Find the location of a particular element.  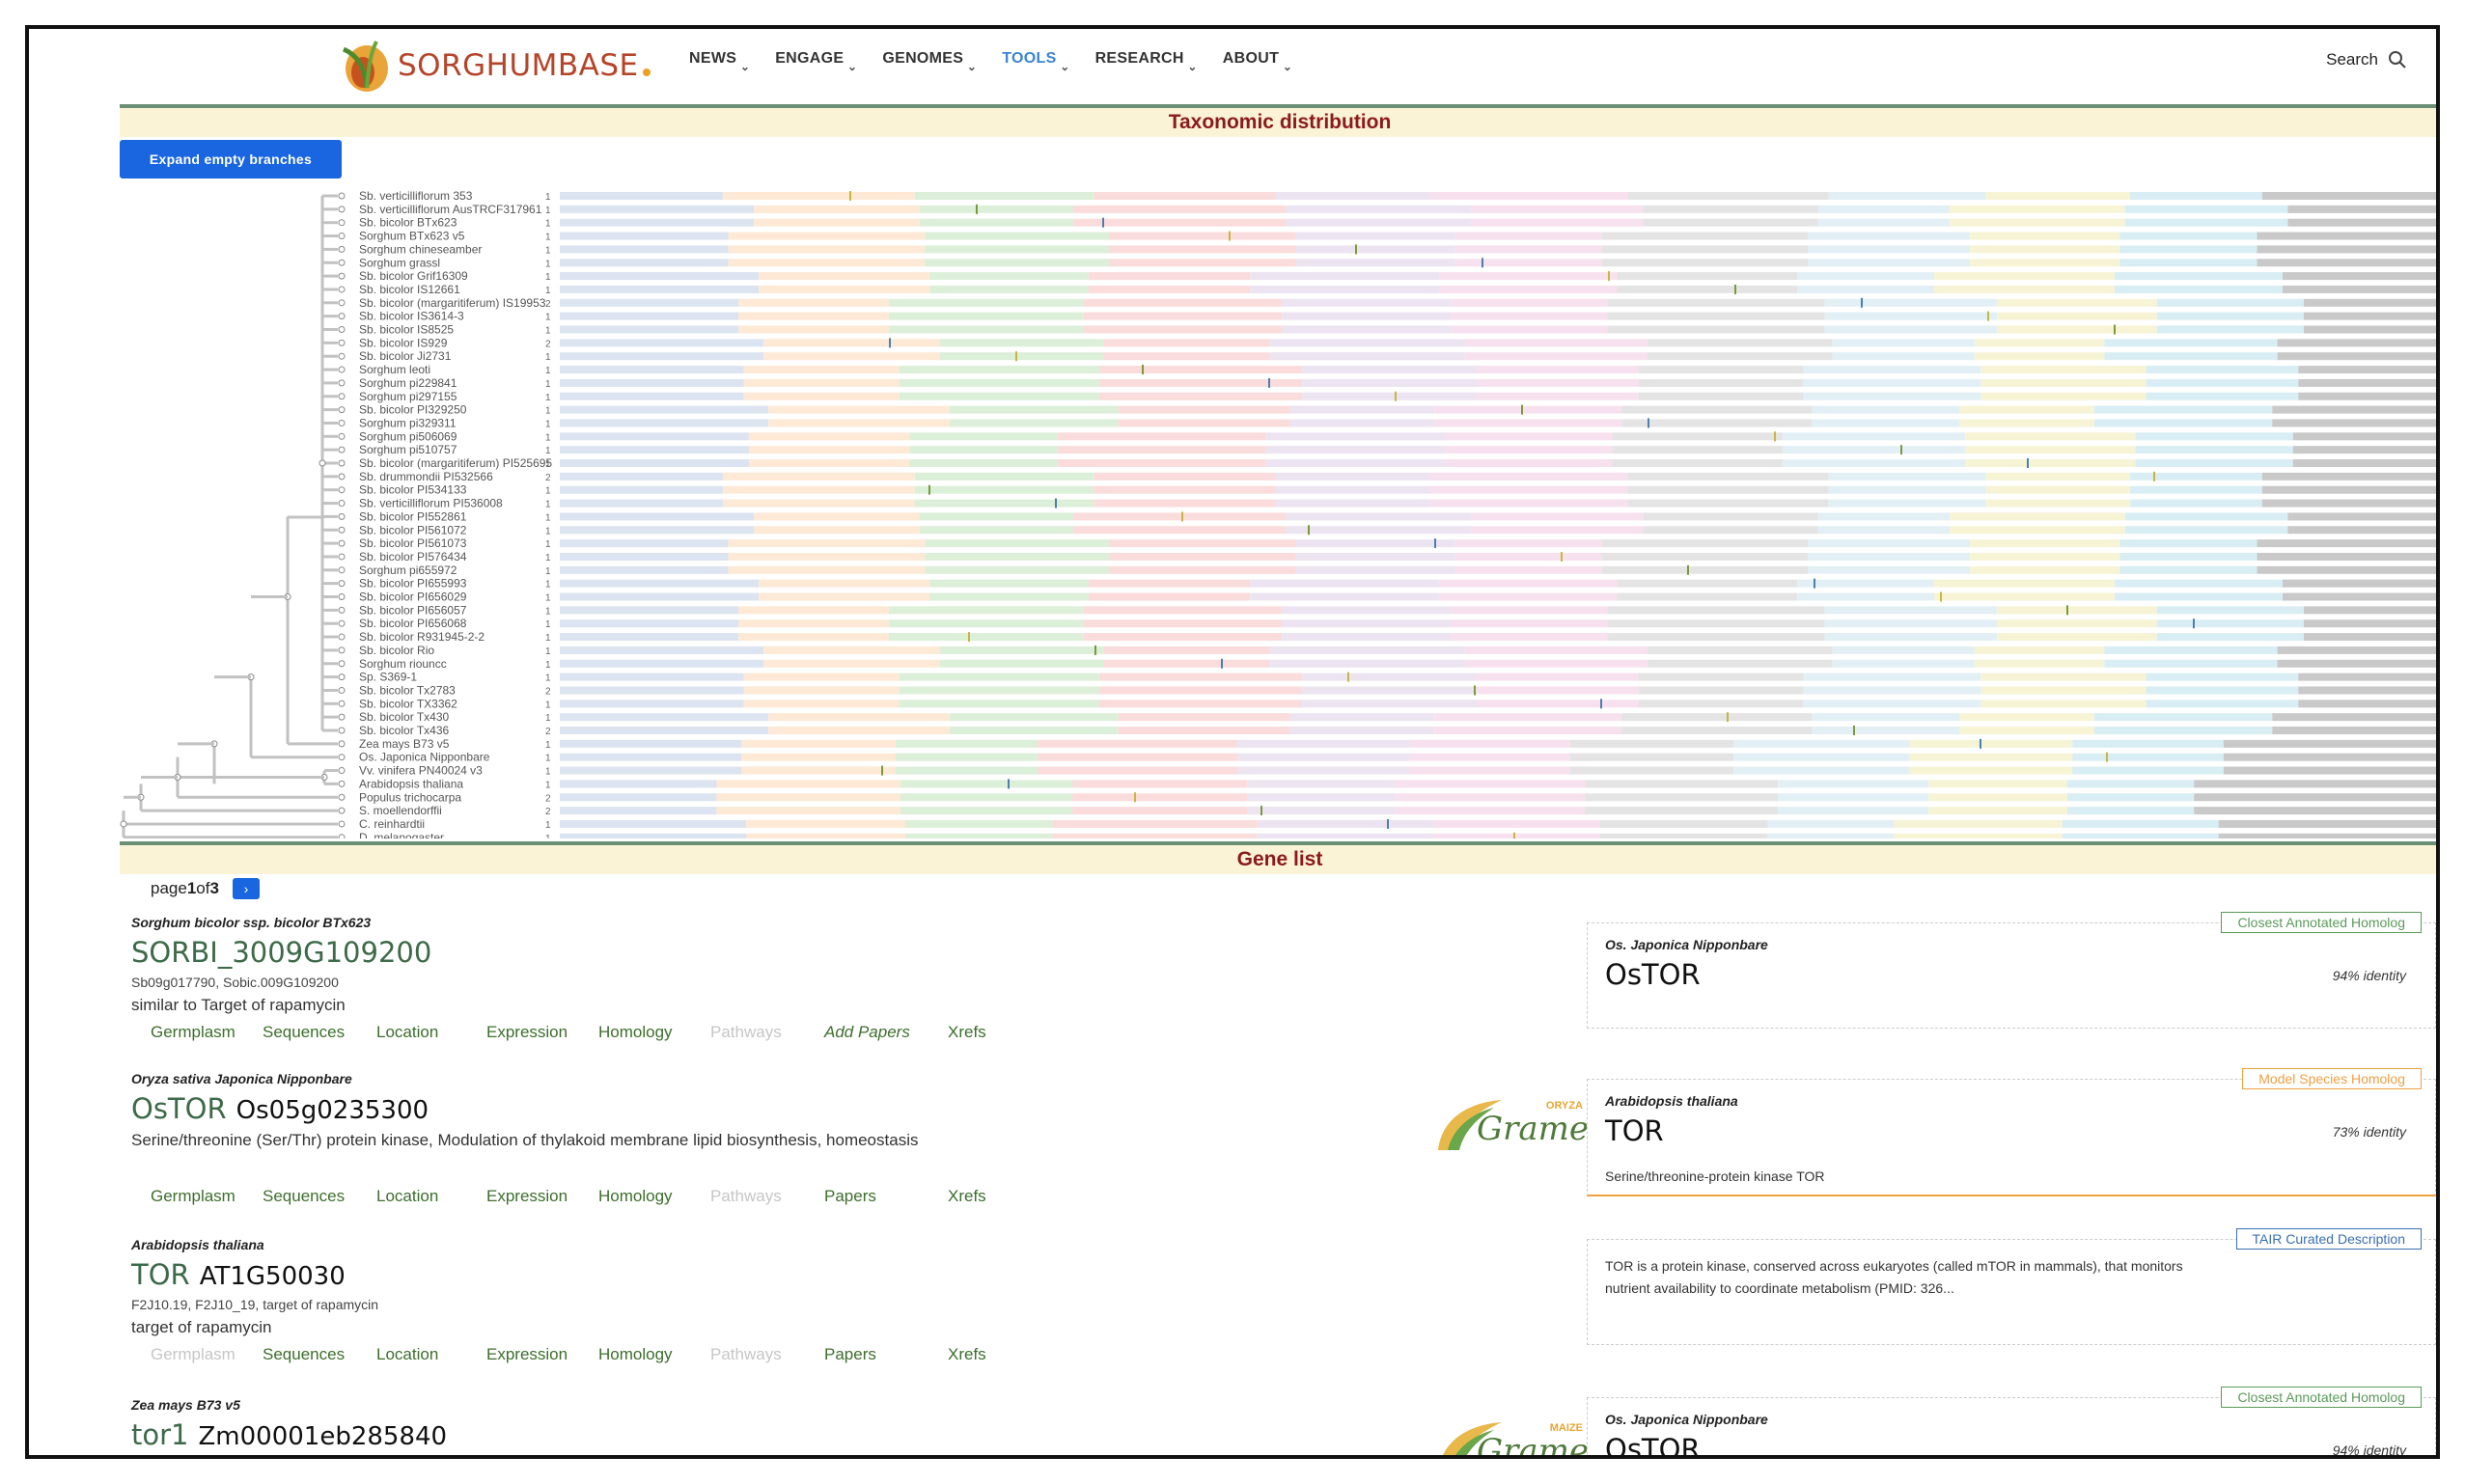

taxon-label: Sorghum leoti is located at coordinates (394, 369).